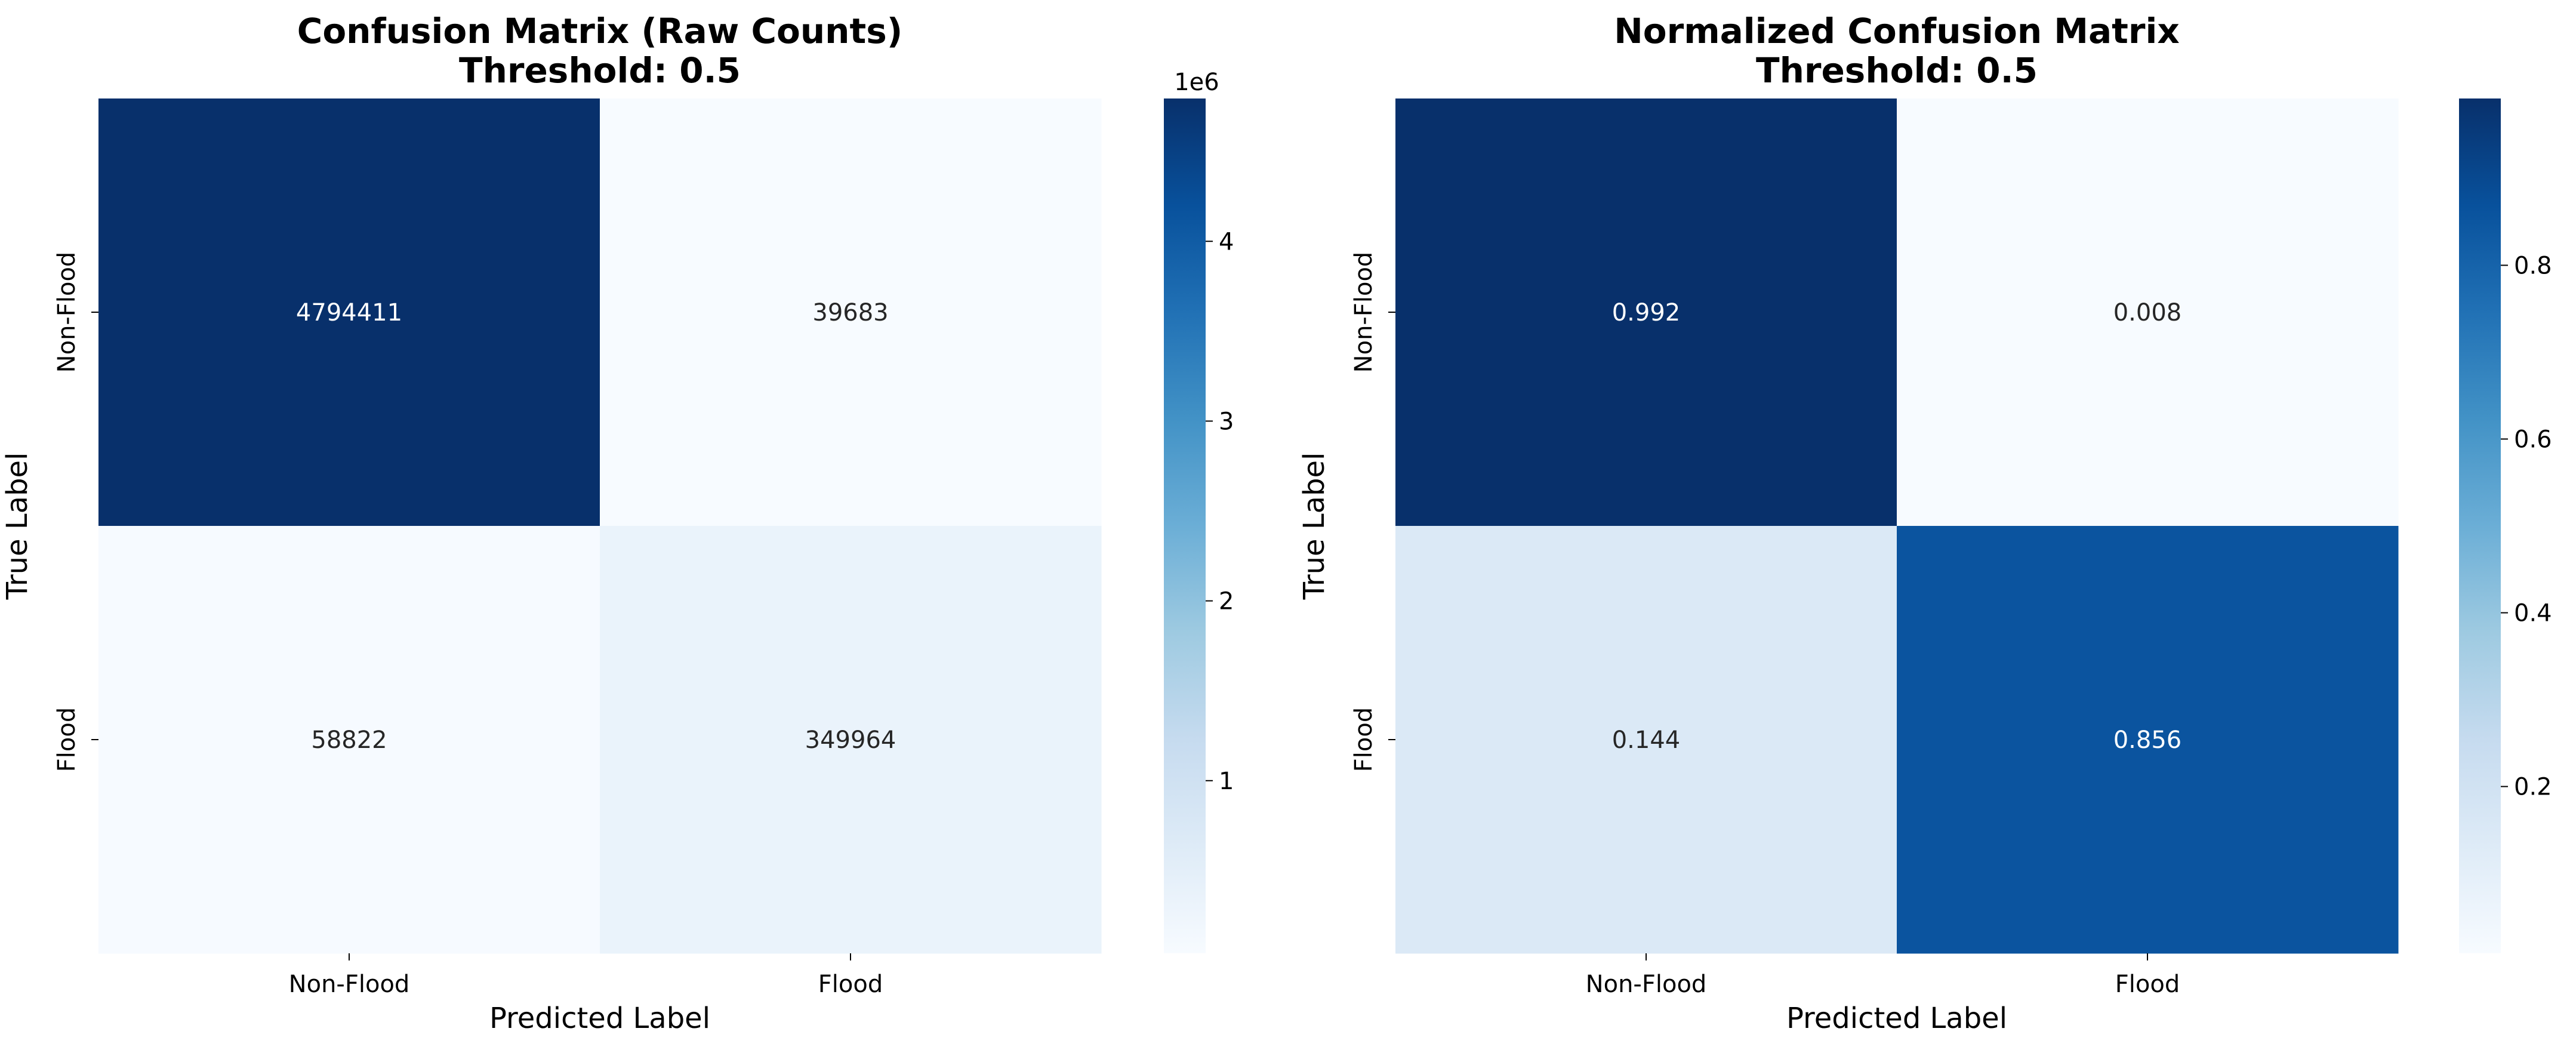 The width and height of the screenshot is (2576, 1053). What do you see at coordinates (2533, 788) in the screenshot?
I see `colorbar-tick-label: 0.2` at bounding box center [2533, 788].